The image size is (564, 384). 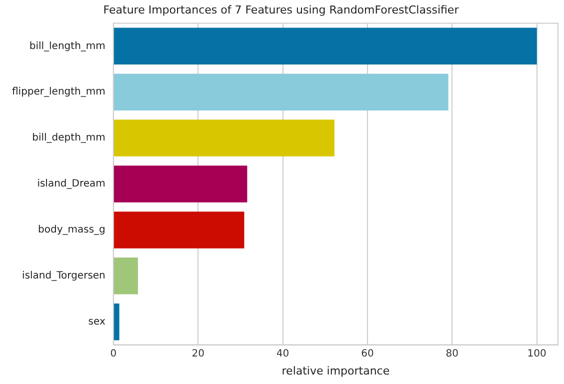 I want to click on x-tick-label: 80, so click(x=452, y=354).